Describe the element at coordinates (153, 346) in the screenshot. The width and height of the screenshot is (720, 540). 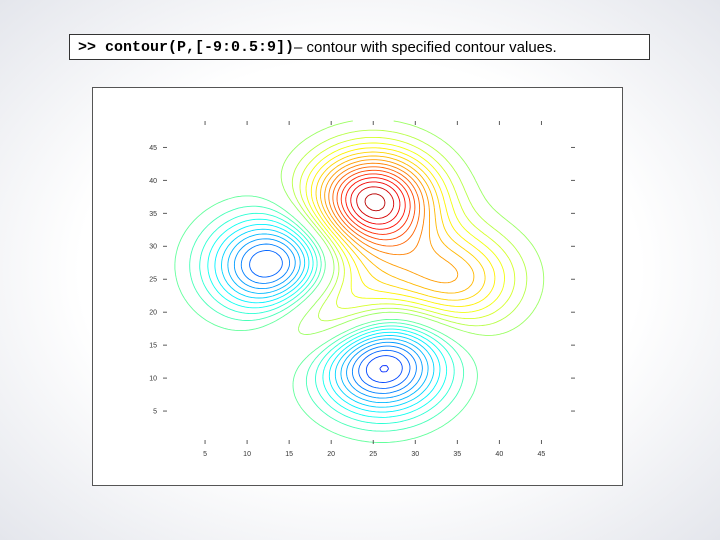
I see `y-tick-label-15: 15` at that location.